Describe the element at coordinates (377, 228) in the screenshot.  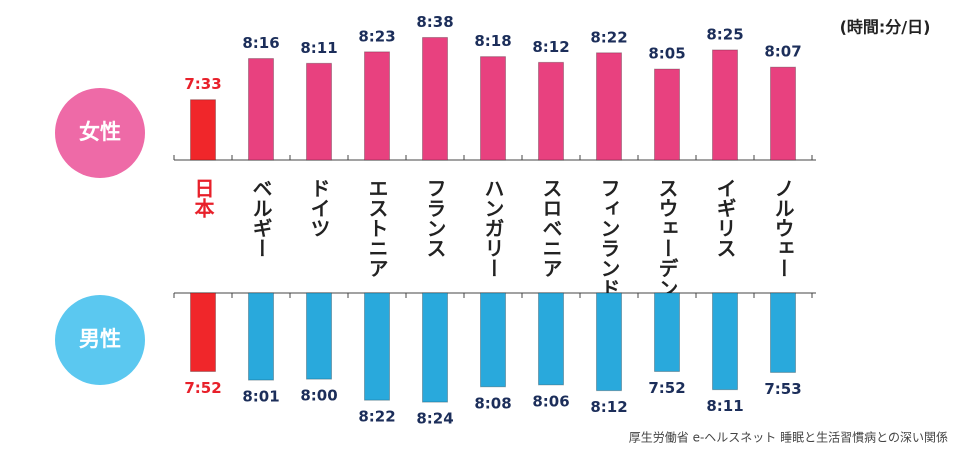
I see `x-tick-label: エストニア` at that location.